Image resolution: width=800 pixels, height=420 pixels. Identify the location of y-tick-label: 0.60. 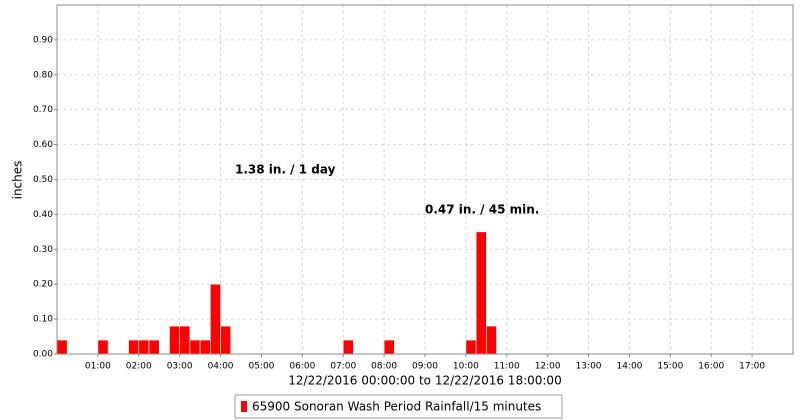
(43, 145).